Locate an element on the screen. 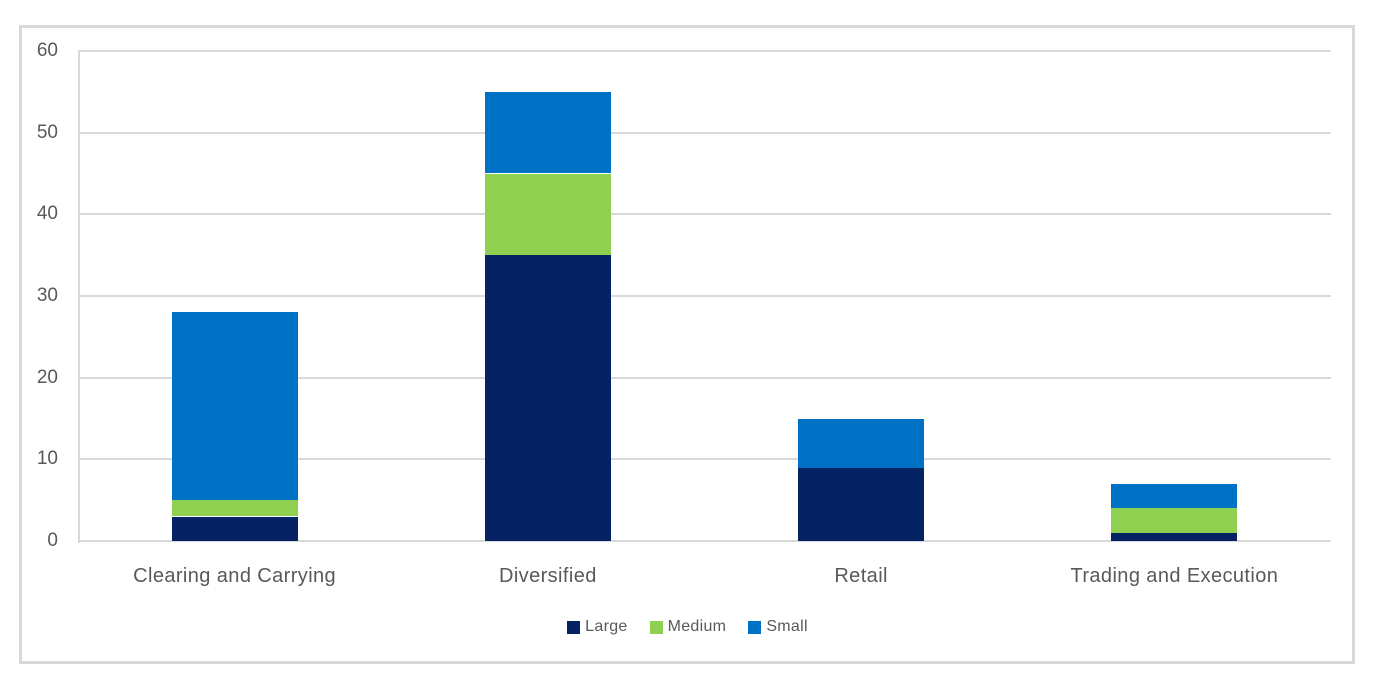 This screenshot has width=1375, height=677. bar-segment-trading-and-execution-medium is located at coordinates (1174, 520).